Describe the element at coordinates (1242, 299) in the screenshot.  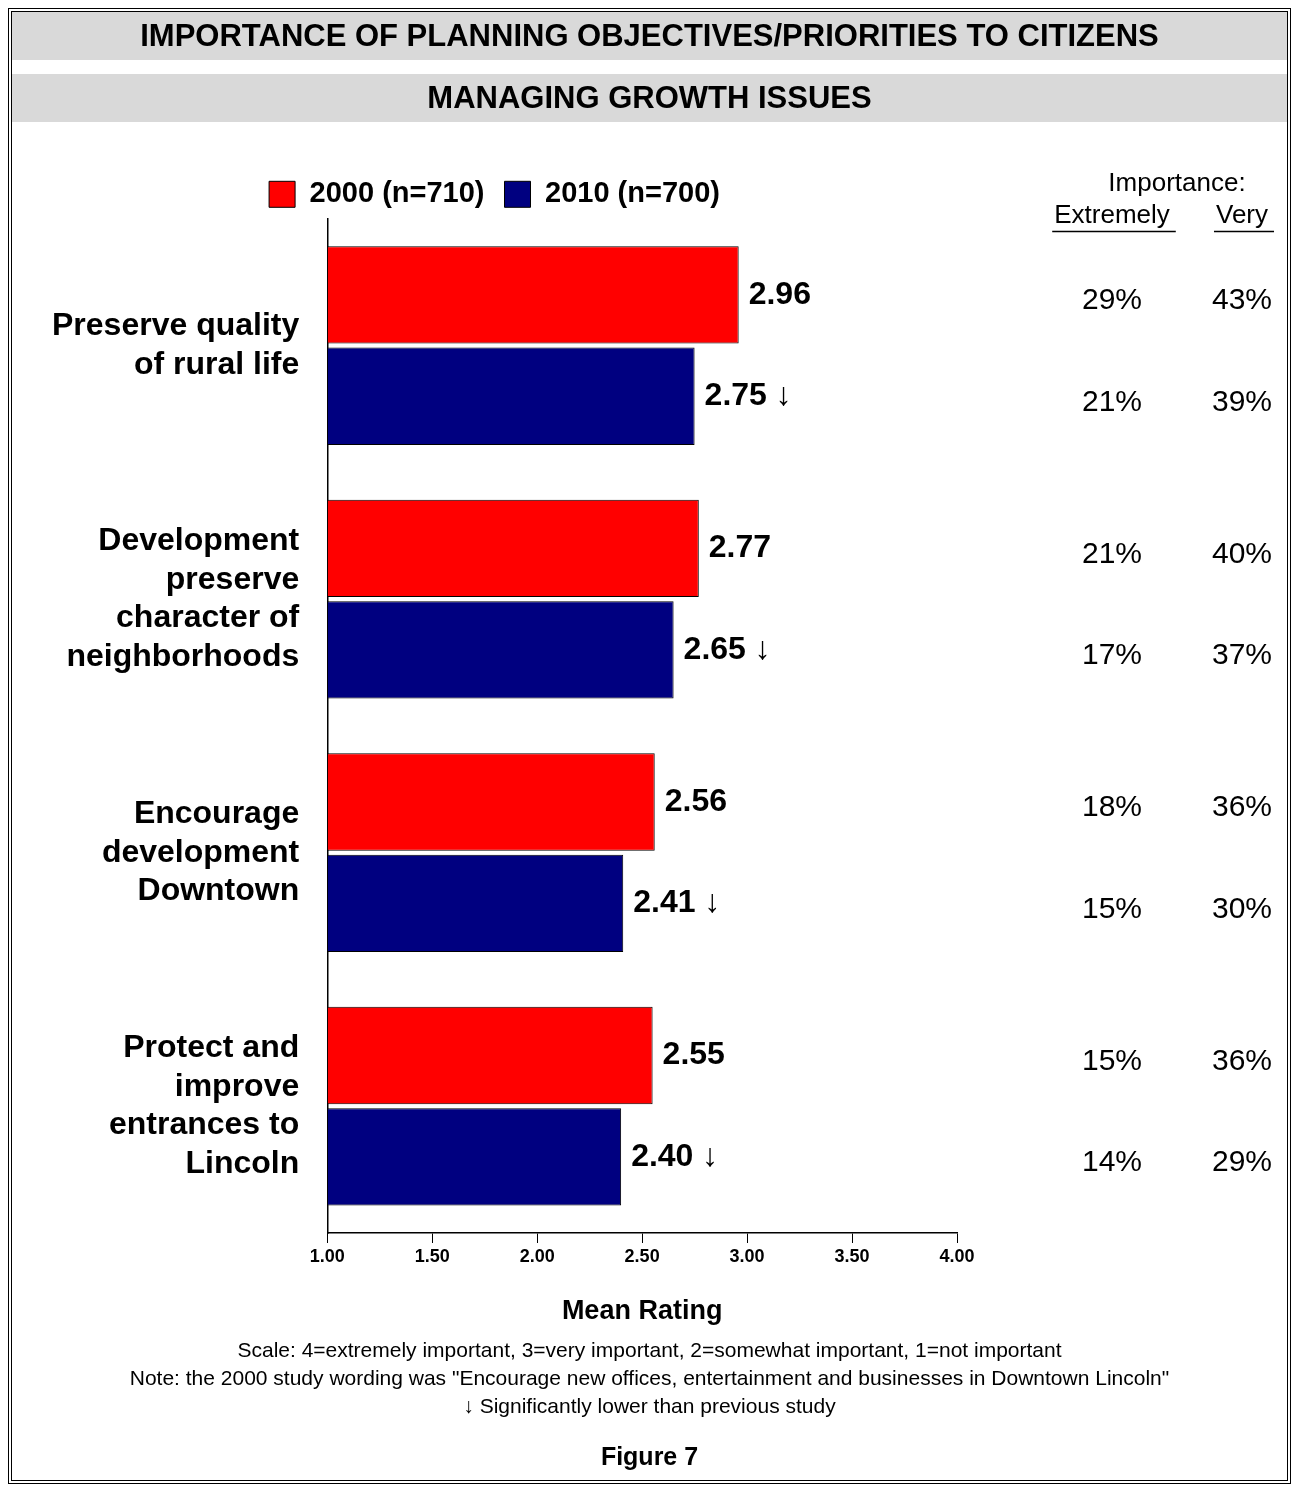
I see `text: 43%` at that location.